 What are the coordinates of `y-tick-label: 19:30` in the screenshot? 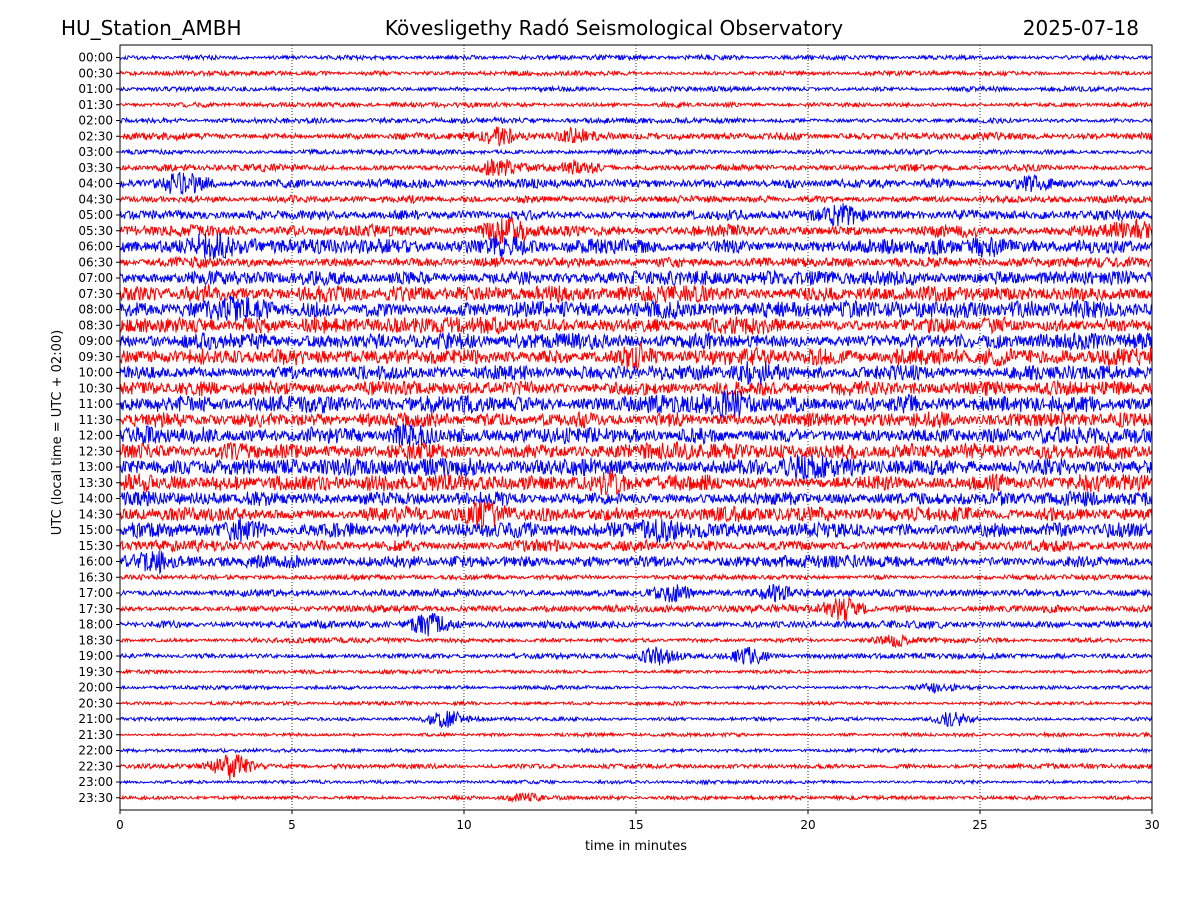 It's located at (95, 672).